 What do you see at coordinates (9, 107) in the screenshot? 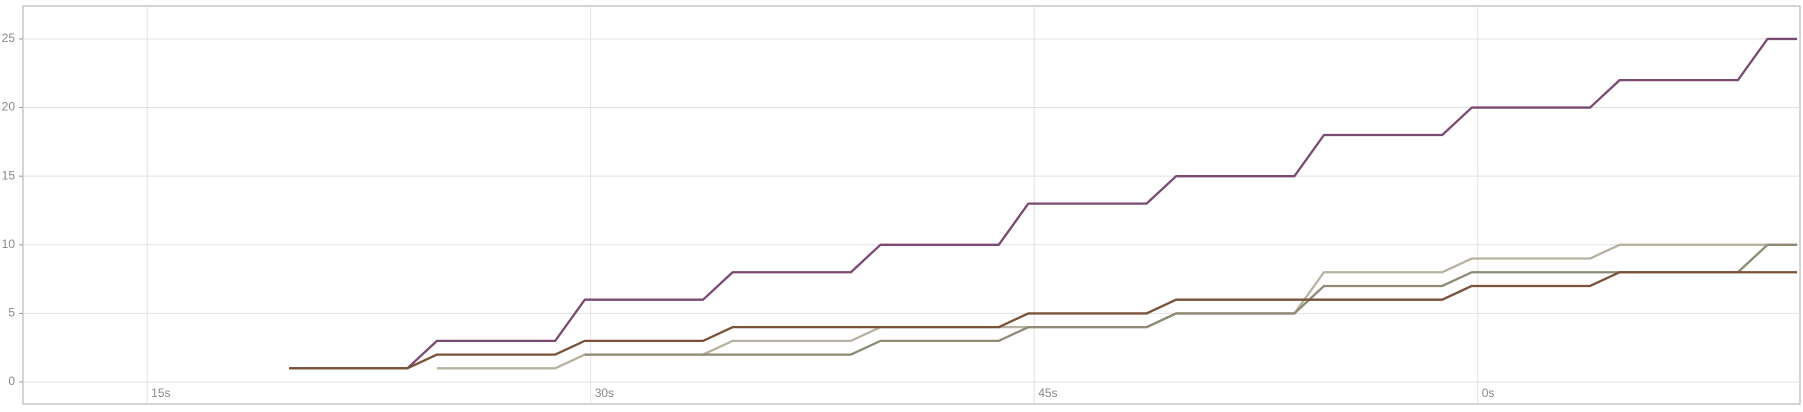
I see `y-tick-label: 20` at bounding box center [9, 107].